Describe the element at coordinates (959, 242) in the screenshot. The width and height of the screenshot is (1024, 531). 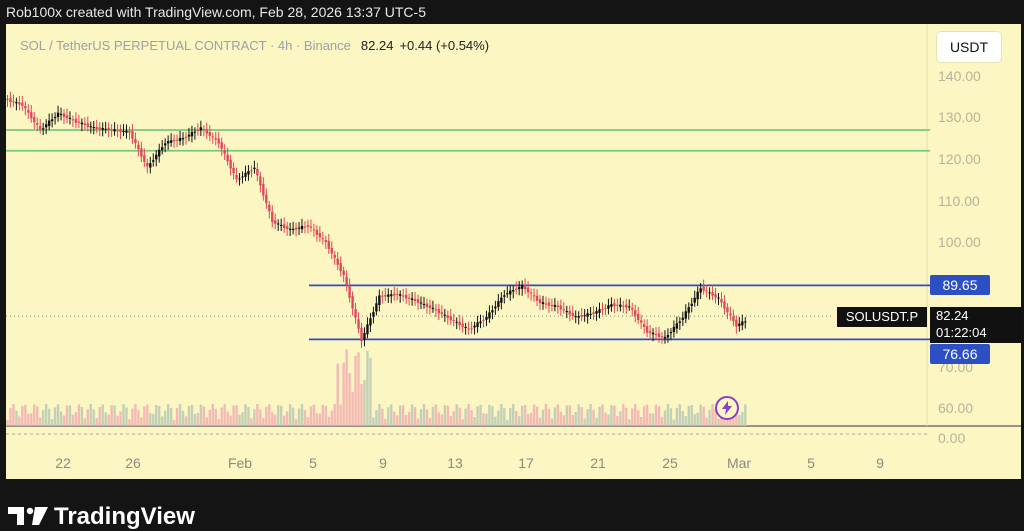
I see `y-tick-100: 100.00` at that location.